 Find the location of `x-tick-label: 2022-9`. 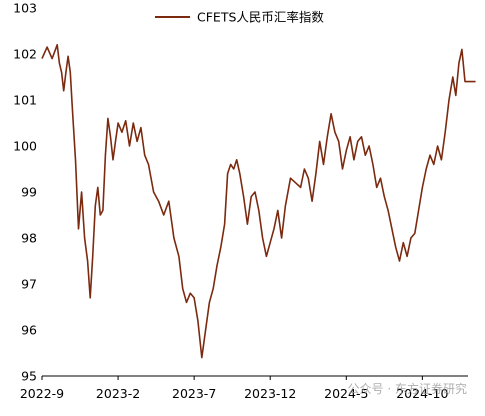

x-tick-label: 2022-9 is located at coordinates (42, 393).